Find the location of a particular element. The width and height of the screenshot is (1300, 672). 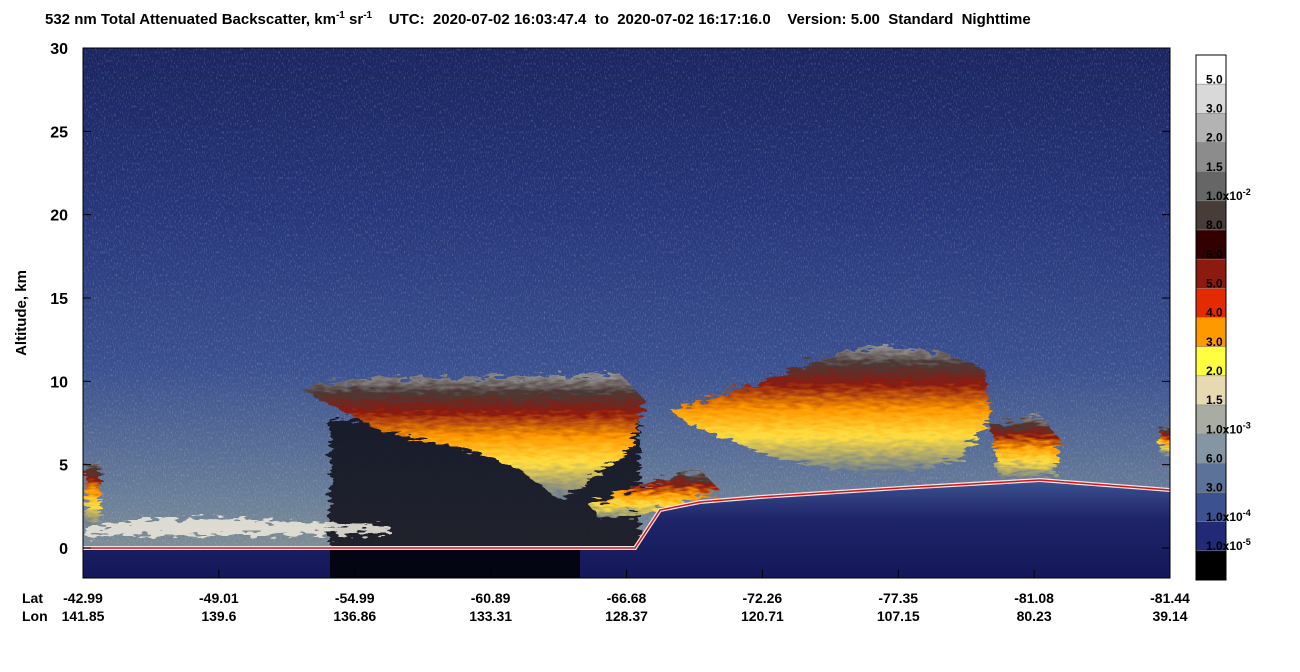

lat-label: -60.89 is located at coordinates (491, 598).